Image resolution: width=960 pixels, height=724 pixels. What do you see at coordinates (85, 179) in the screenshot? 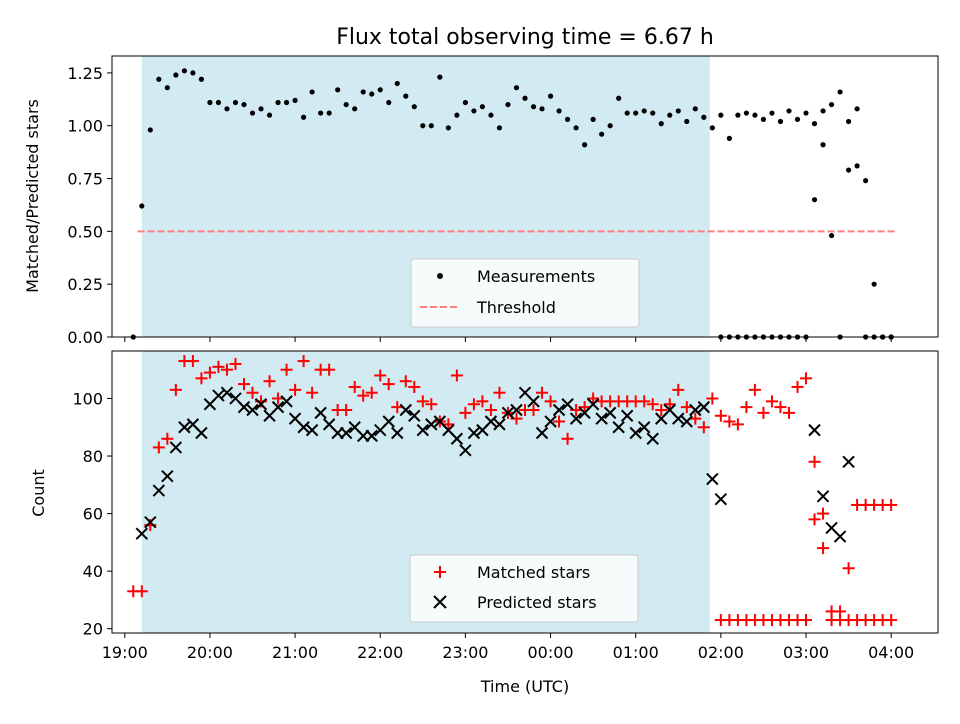
I see `top-y-tick-label: 0.75` at bounding box center [85, 179].